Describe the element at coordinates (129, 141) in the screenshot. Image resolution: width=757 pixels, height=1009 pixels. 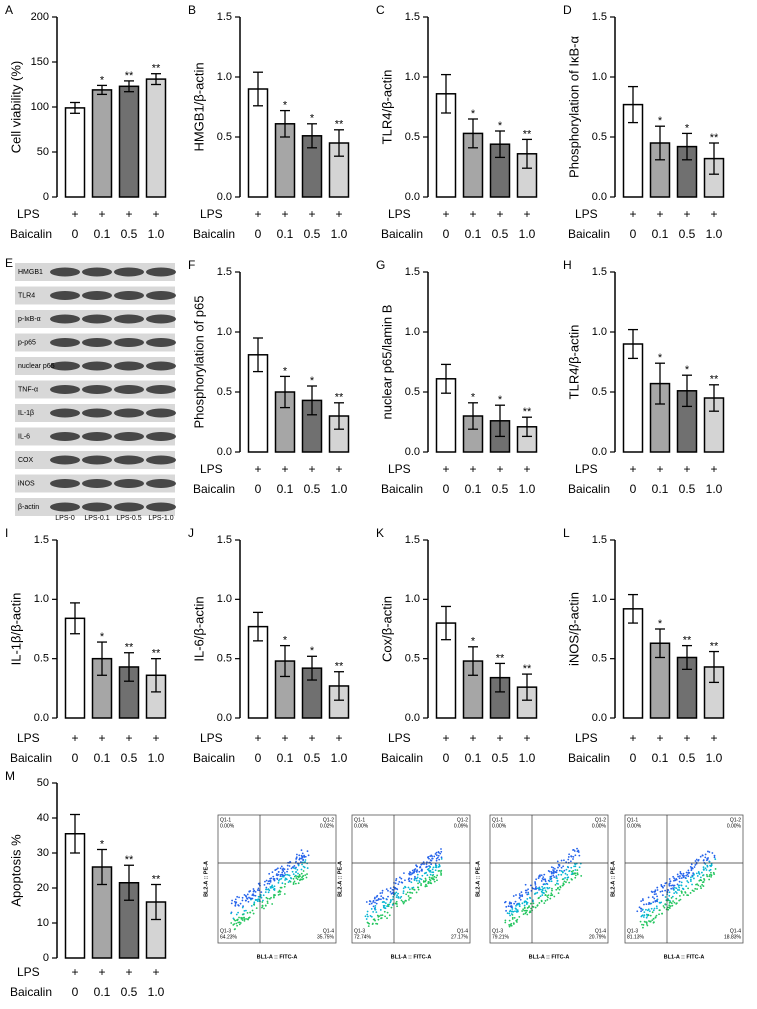
I see `bar` at that location.